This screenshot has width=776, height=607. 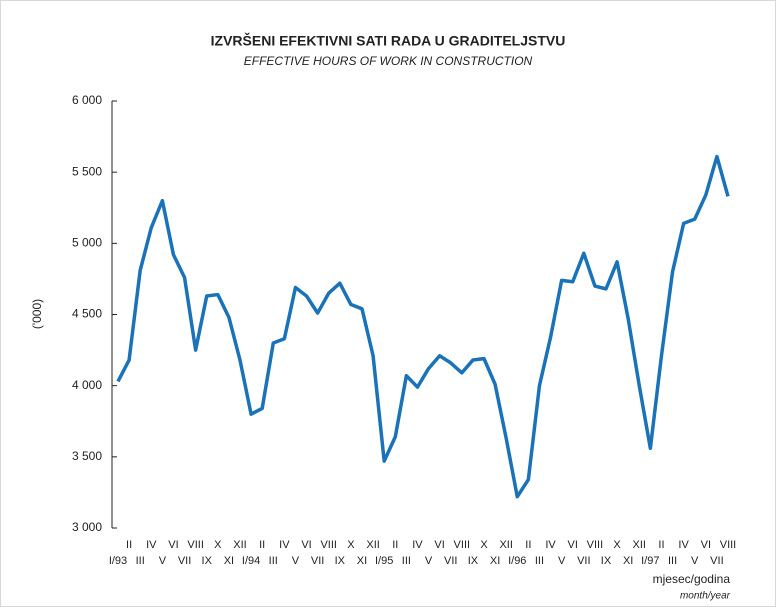 I want to click on y-tick-label: 3 000, so click(x=87, y=527).